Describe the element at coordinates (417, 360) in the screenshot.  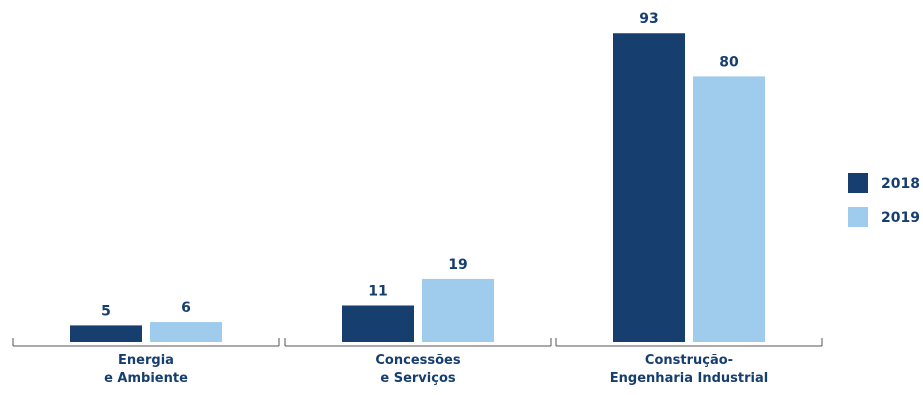
I see `category-label-line: Concessões` at that location.